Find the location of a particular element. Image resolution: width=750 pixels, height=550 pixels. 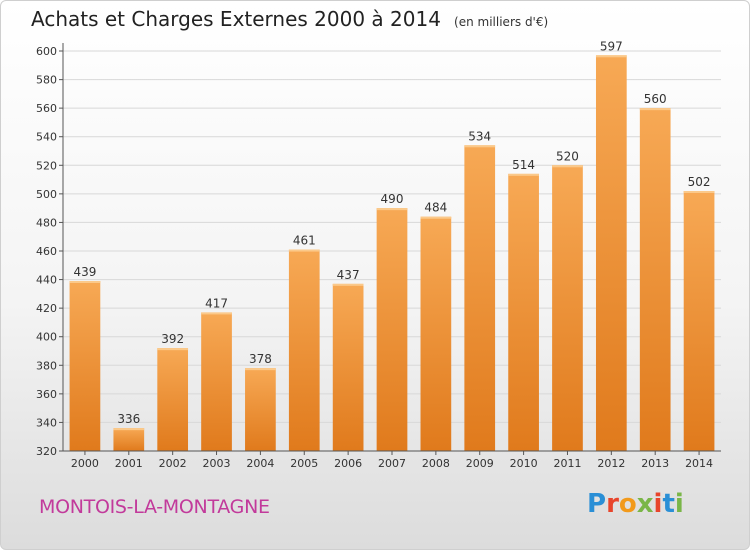

y-tick-label: 320 is located at coordinates (46, 451).